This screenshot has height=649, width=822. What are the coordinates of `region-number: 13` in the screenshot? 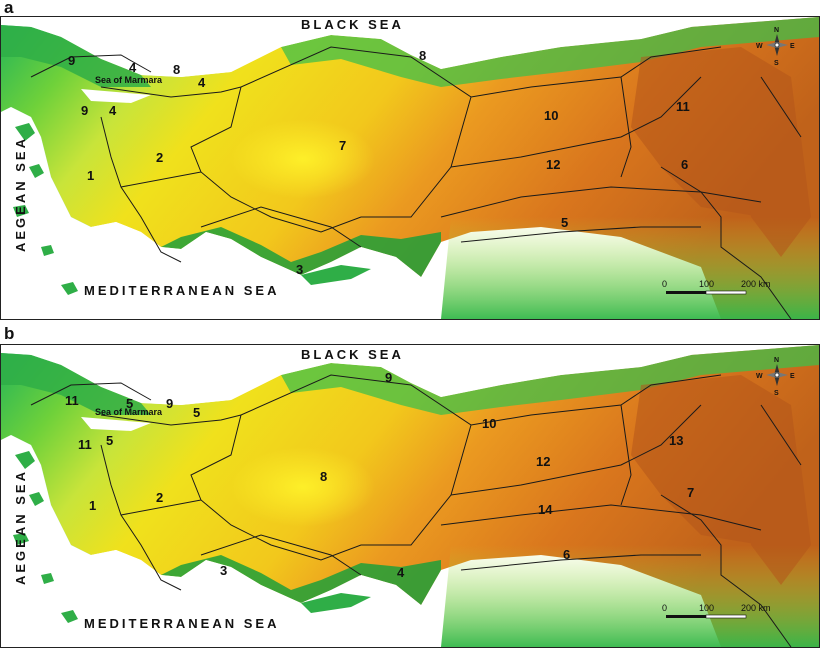 It's located at (676, 440).